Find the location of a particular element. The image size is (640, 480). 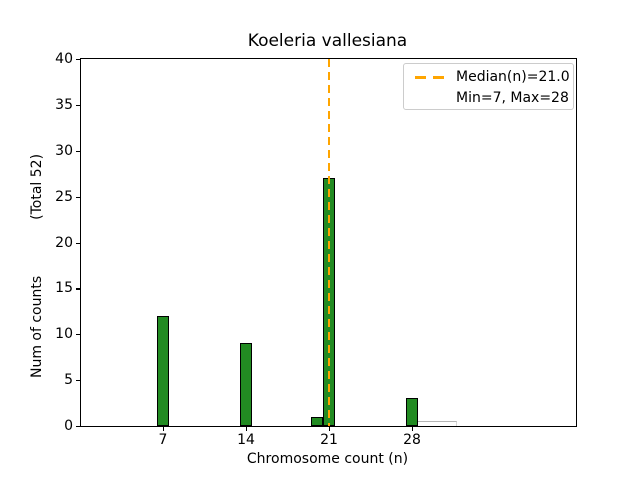

y-axis-label: Num of counts (Total 52) is located at coordinates (37, 266).